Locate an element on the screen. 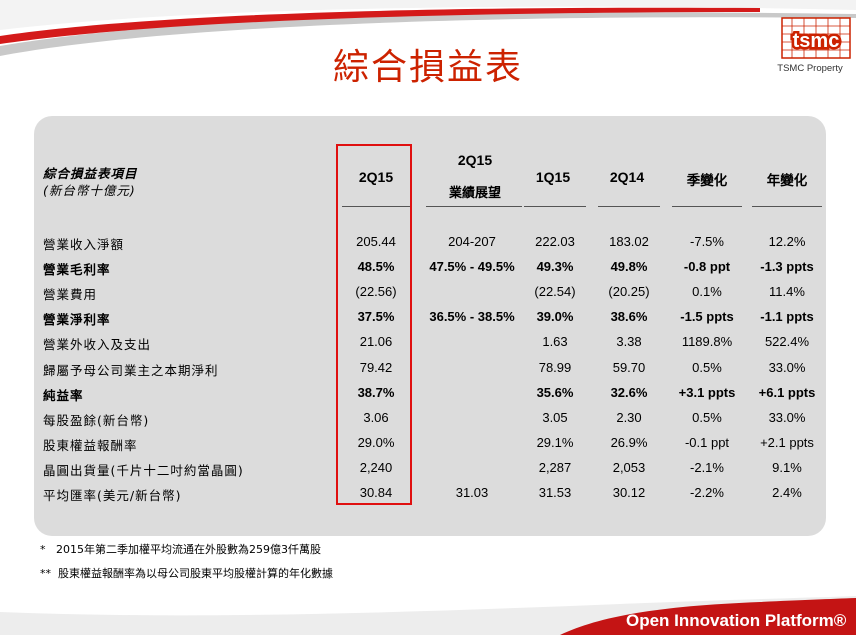 Image resolution: width=856 pixels, height=635 pixels. table-cell: 204-207 is located at coordinates (472, 241).